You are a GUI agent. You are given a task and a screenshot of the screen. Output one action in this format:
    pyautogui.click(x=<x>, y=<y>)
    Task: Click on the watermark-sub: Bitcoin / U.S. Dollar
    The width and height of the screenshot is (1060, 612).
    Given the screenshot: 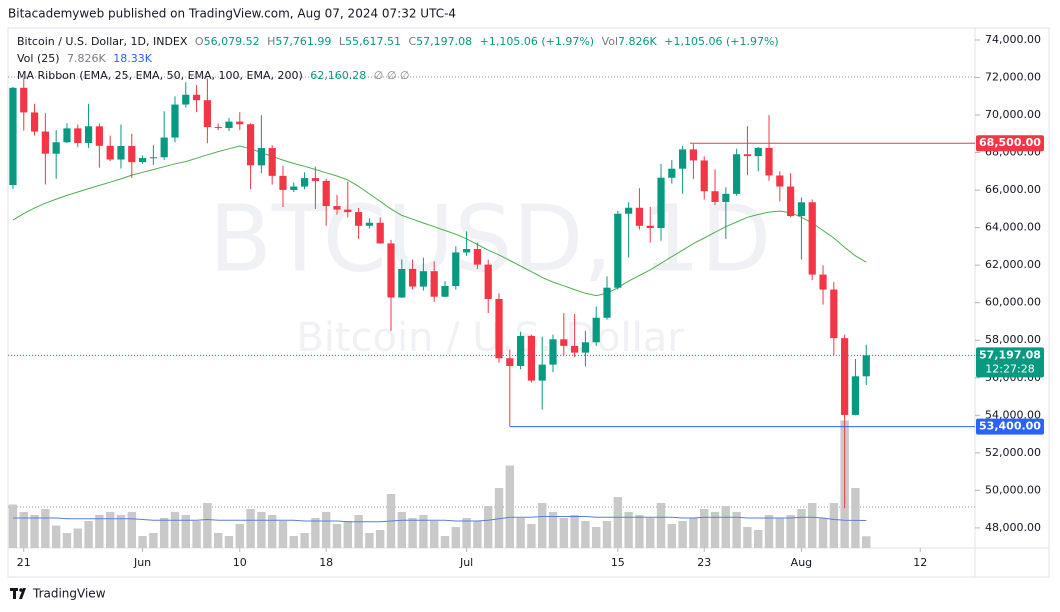 What is the action you would take?
    pyautogui.click(x=490, y=338)
    